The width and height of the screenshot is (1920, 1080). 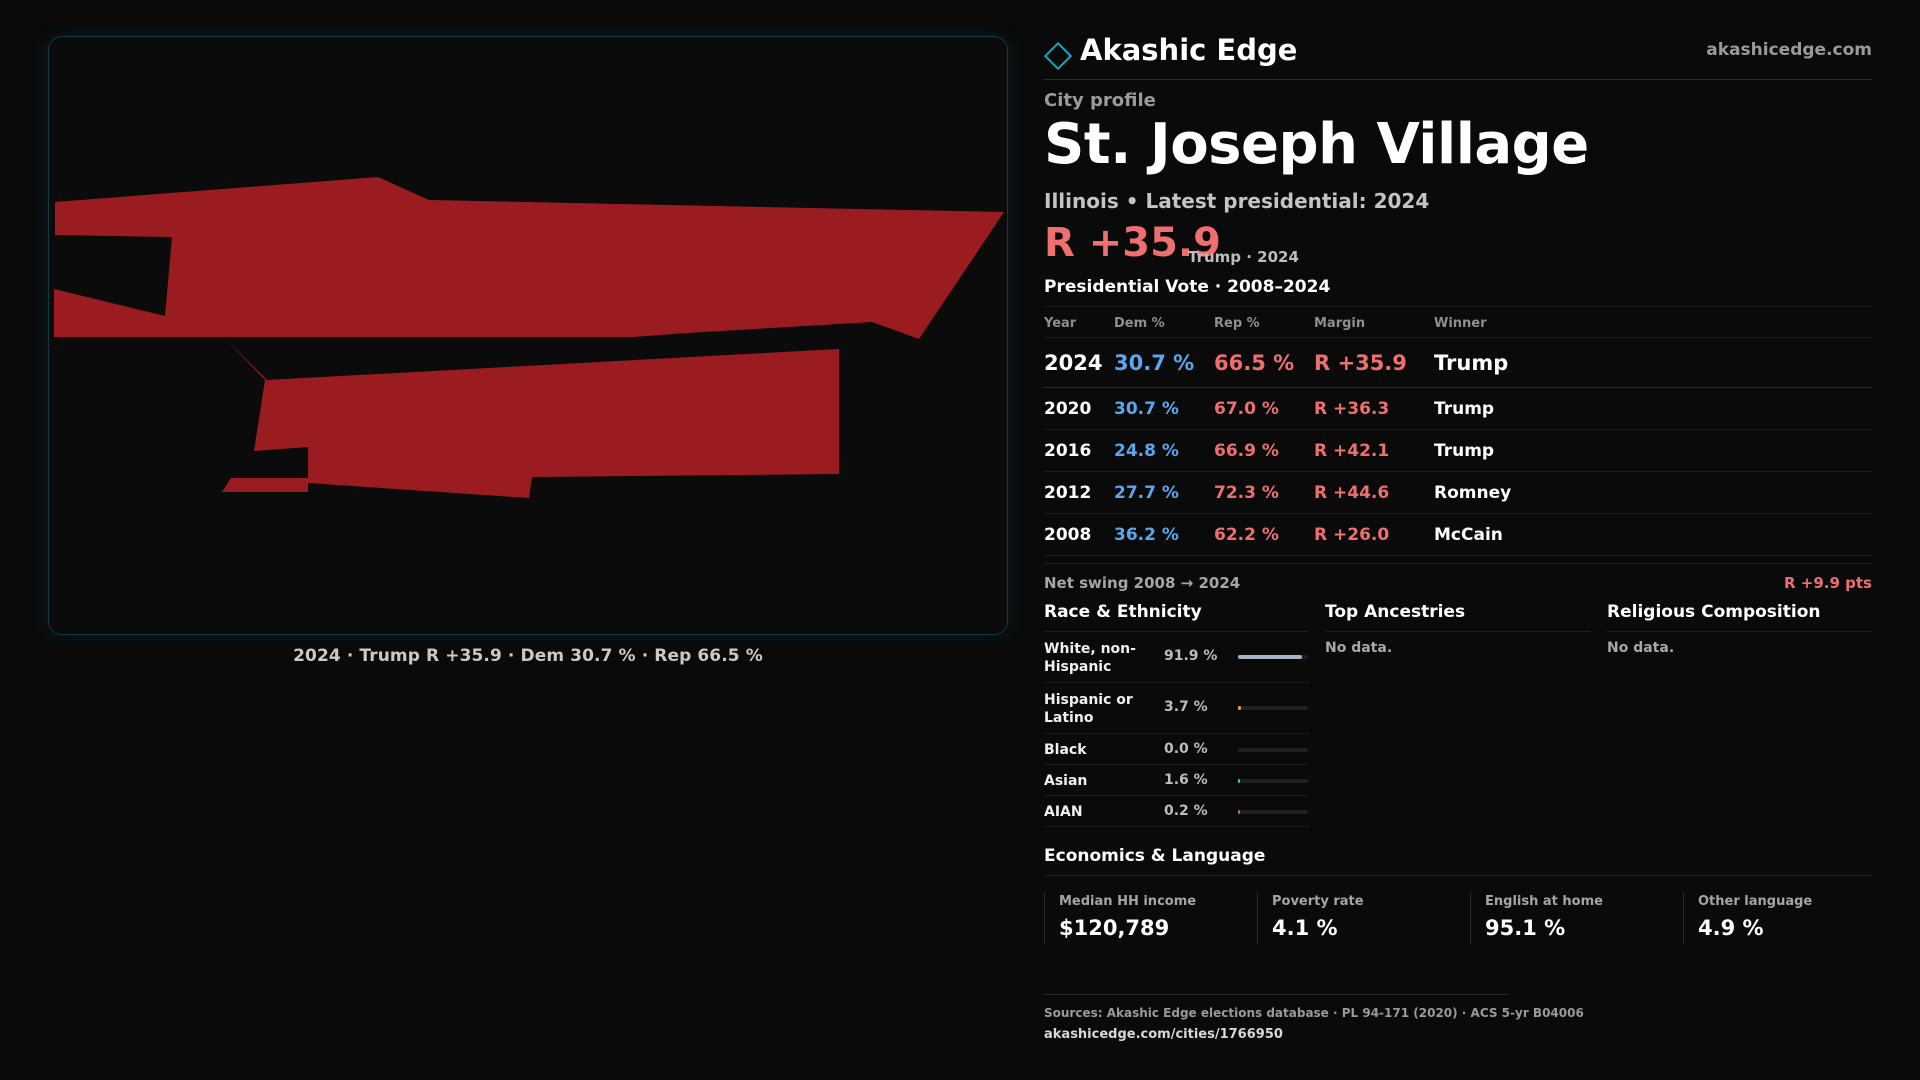 What do you see at coordinates (1128, 901) in the screenshot?
I see `econ-label: Median HH income` at bounding box center [1128, 901].